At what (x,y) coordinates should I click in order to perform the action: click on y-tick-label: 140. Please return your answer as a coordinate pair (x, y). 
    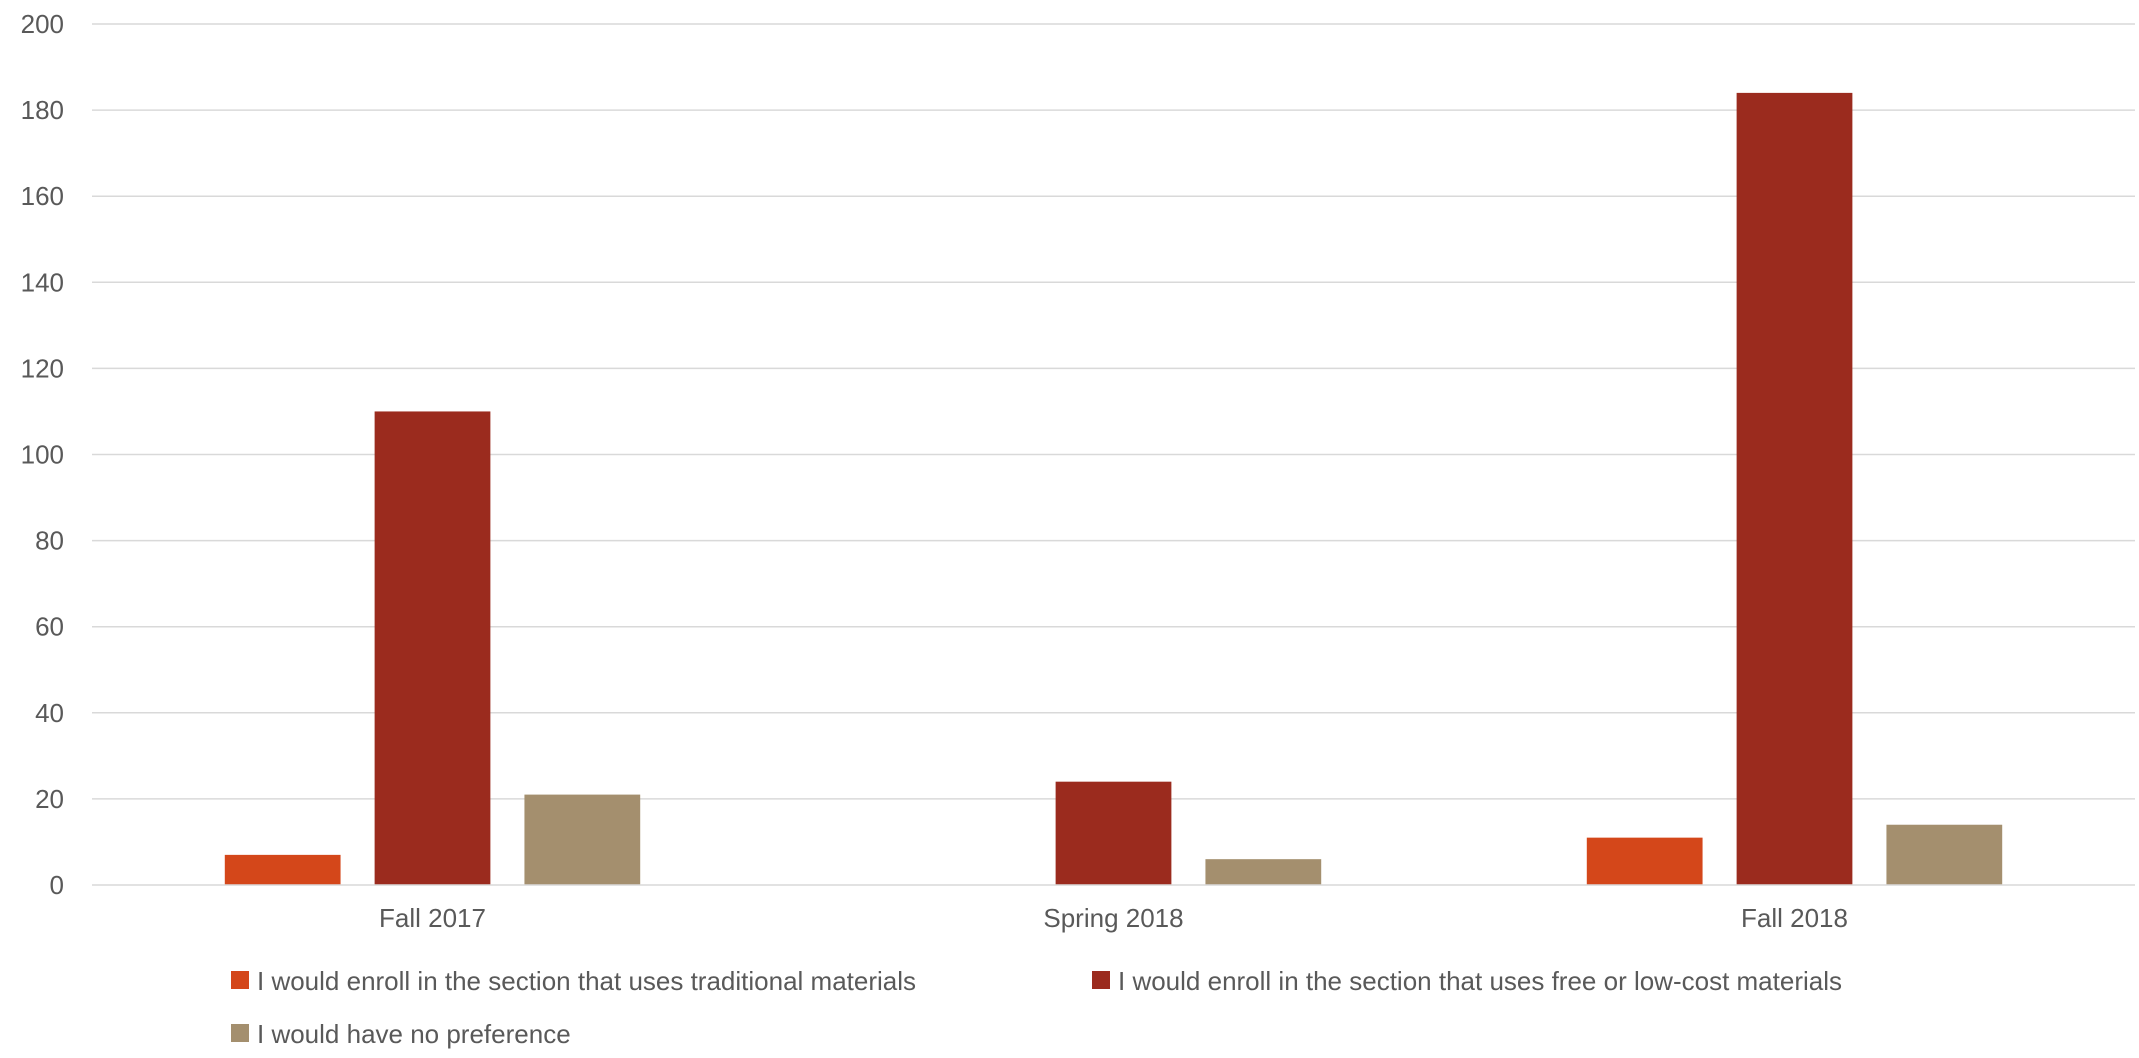
    Looking at the image, I should click on (42, 282).